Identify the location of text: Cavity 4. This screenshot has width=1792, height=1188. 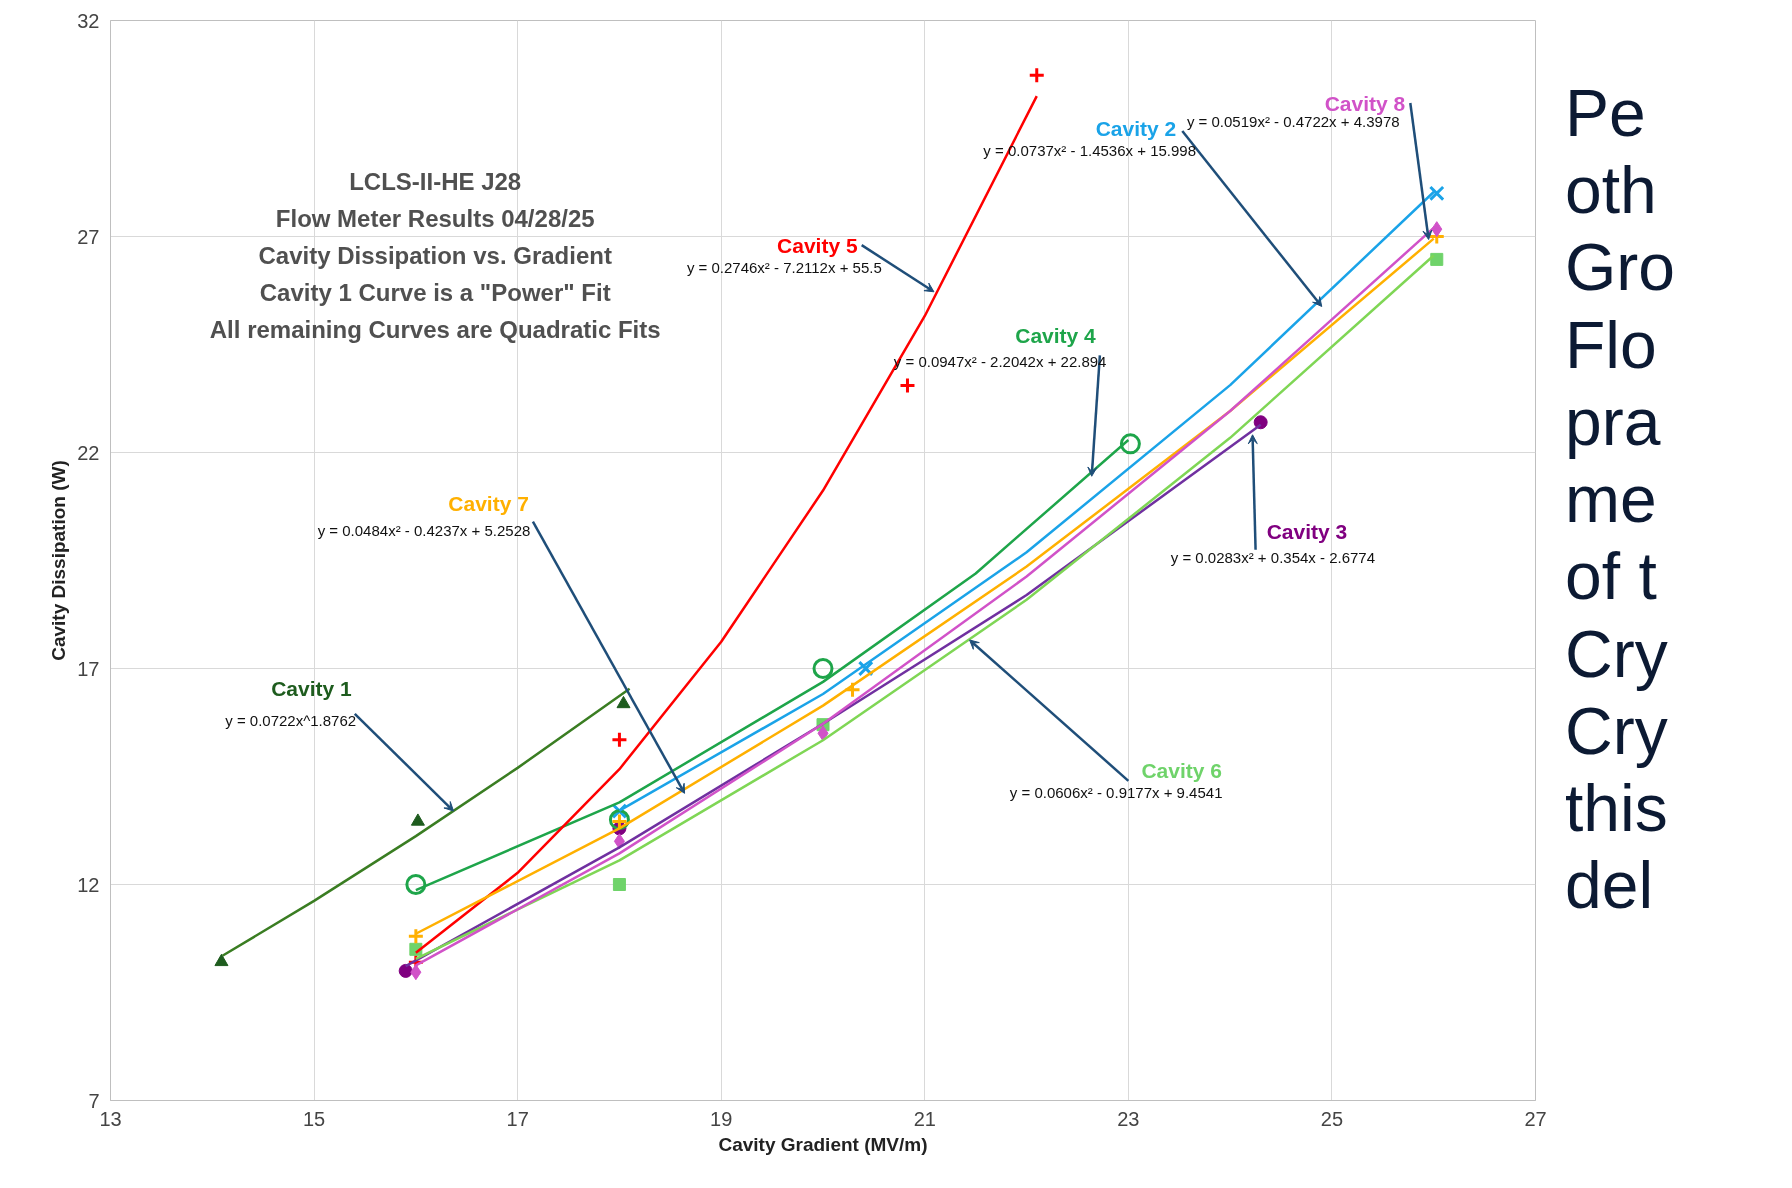
(1056, 335).